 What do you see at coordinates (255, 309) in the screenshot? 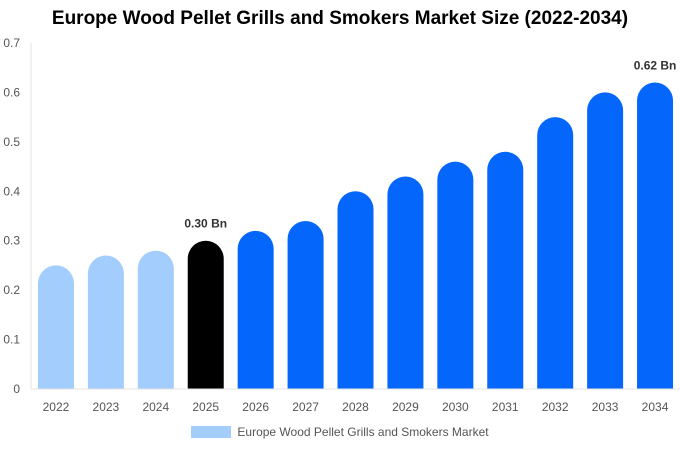
I see `bar-2026` at bounding box center [255, 309].